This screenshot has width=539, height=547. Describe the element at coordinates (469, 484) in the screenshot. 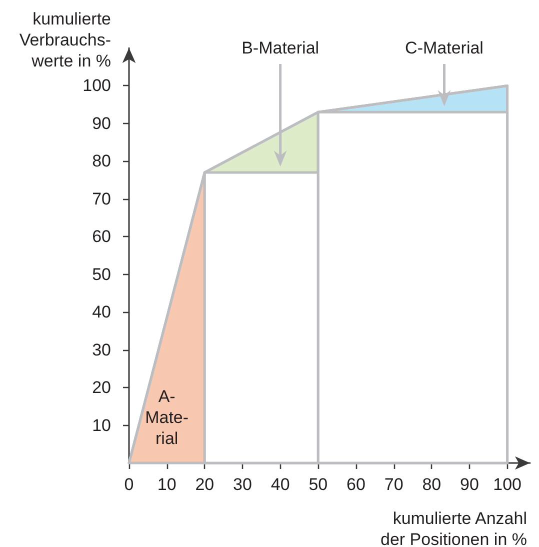

I see `x-tick-label: 90` at that location.